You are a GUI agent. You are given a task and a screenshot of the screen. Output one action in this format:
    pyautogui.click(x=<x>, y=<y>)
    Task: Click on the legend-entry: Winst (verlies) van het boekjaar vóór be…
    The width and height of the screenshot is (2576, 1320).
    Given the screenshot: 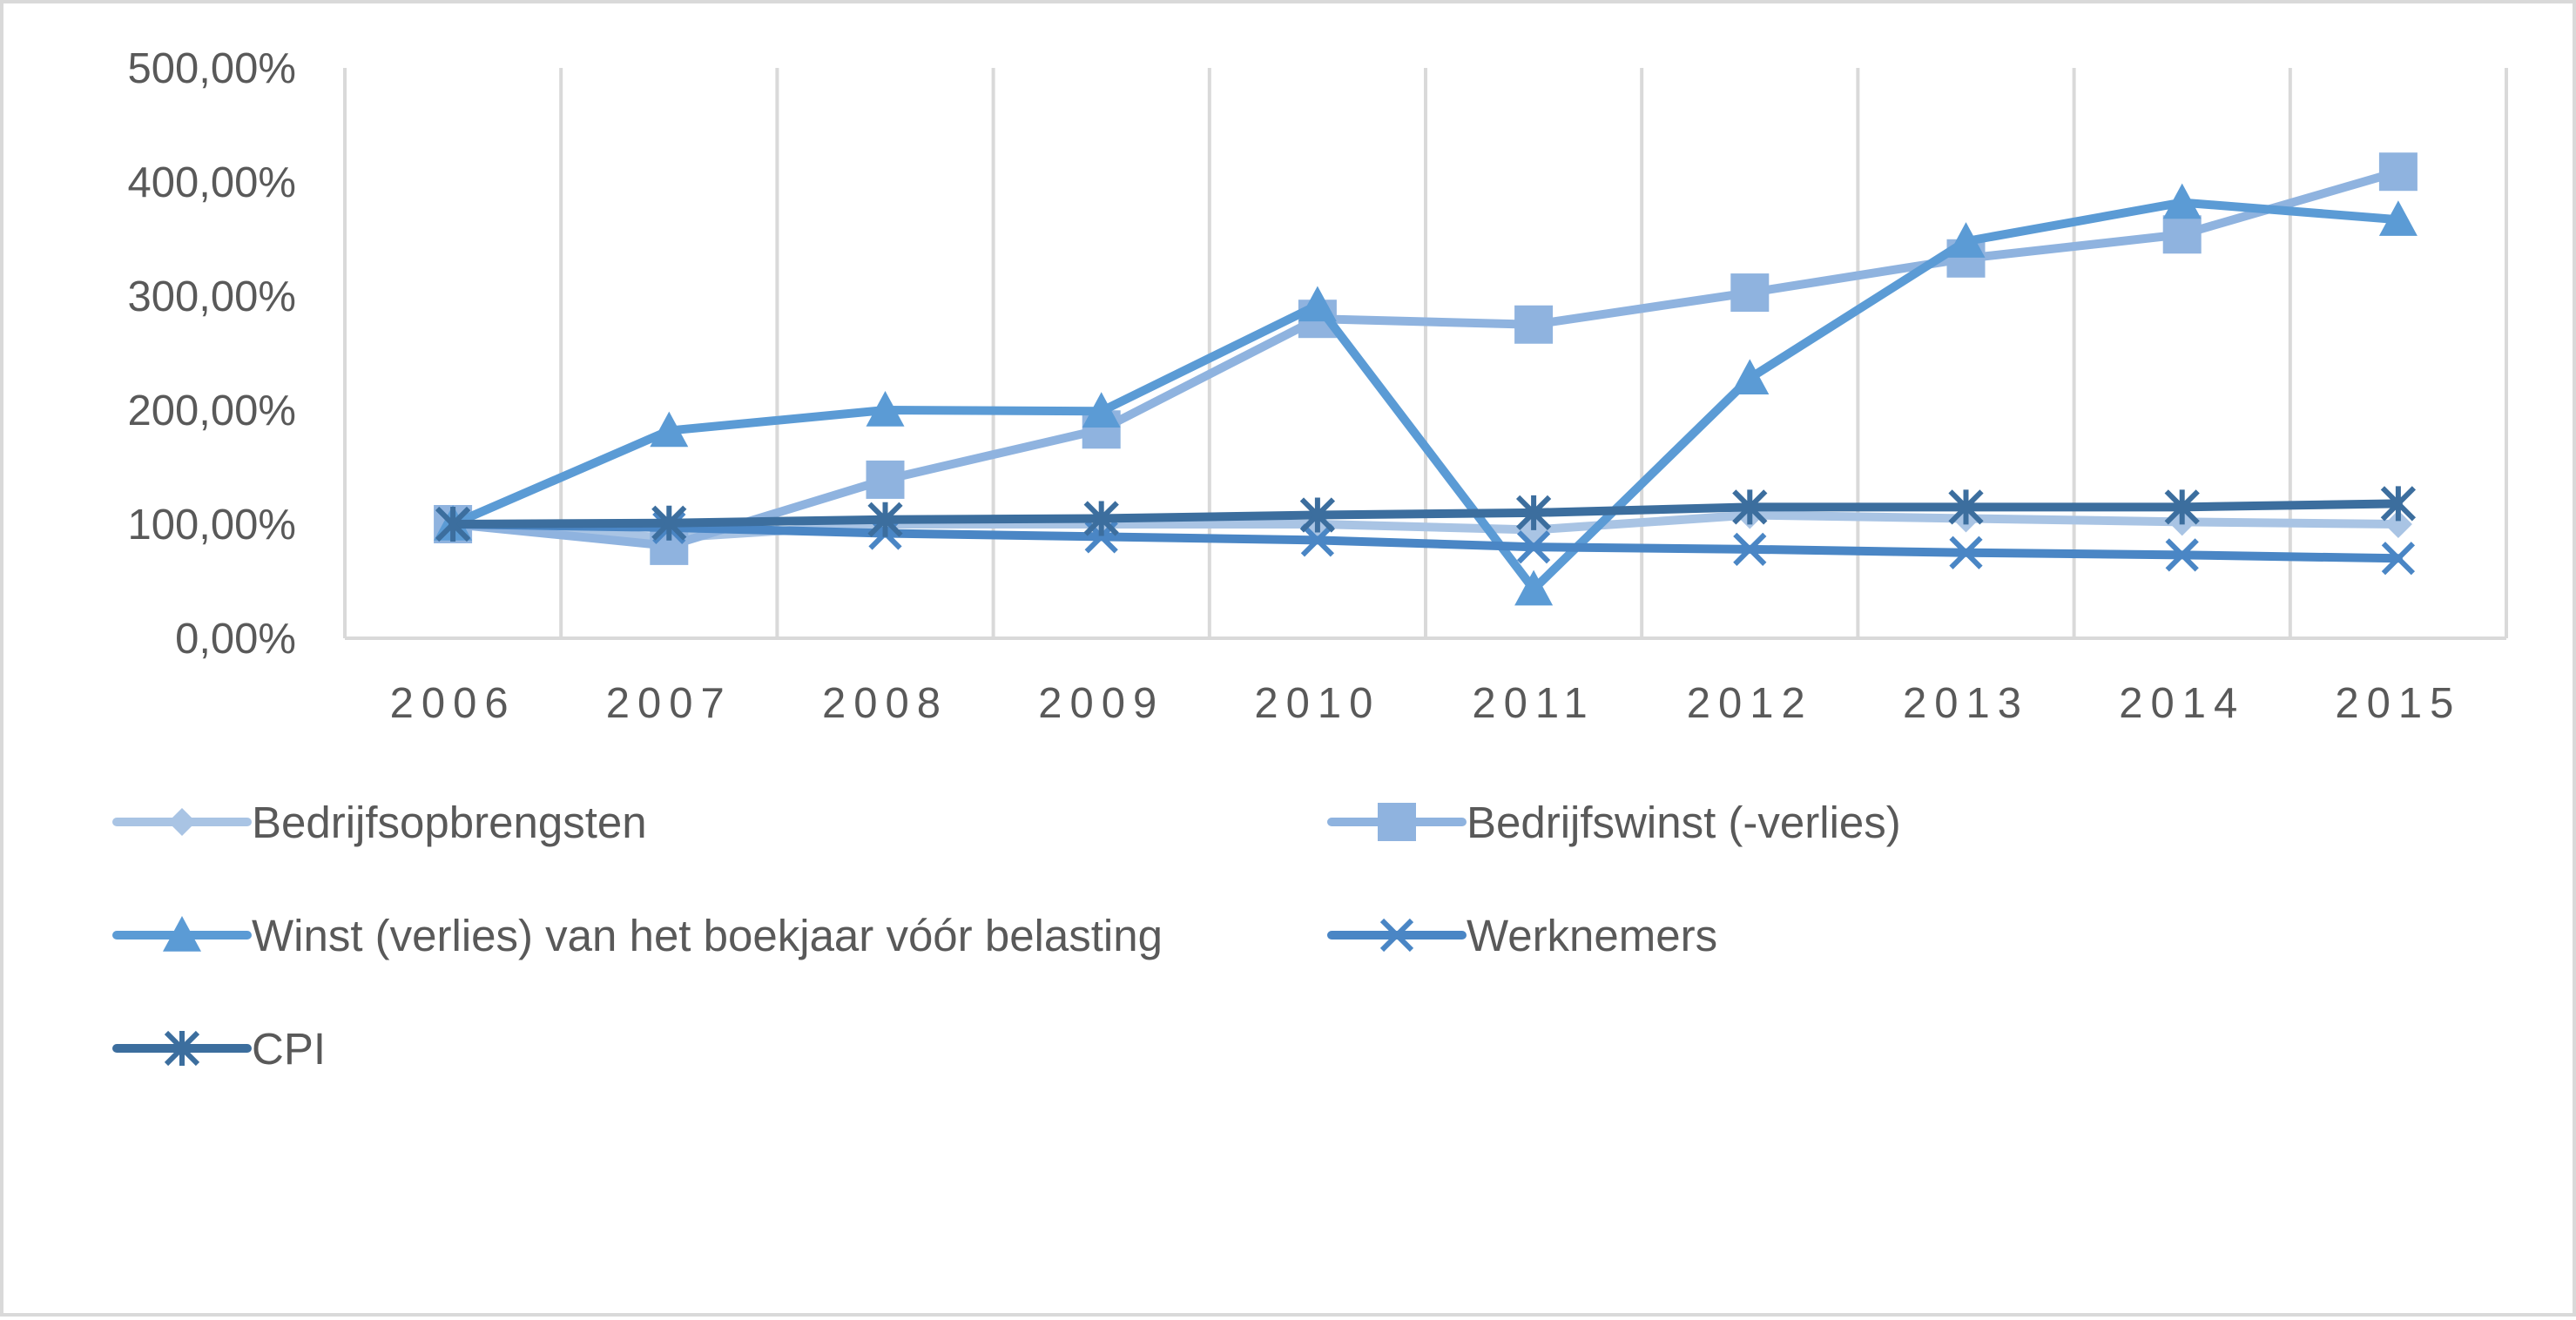 What is the action you would take?
    pyautogui.click(x=637, y=935)
    